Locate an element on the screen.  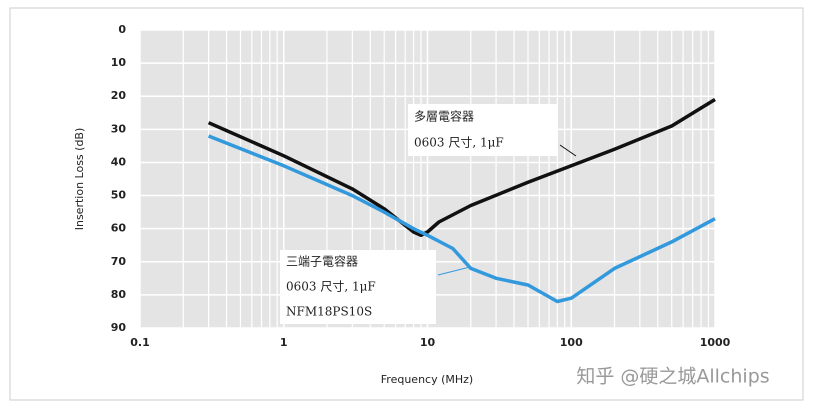
y-tick-label: 50 is located at coordinates (119, 195).